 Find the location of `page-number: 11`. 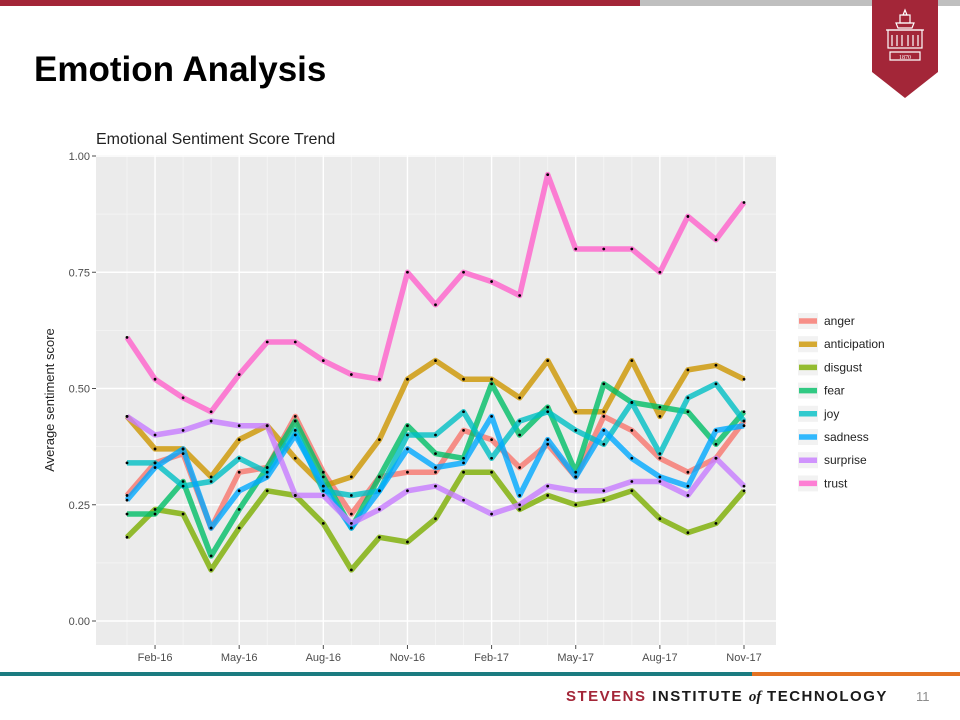

page-number: 11 is located at coordinates (923, 696).